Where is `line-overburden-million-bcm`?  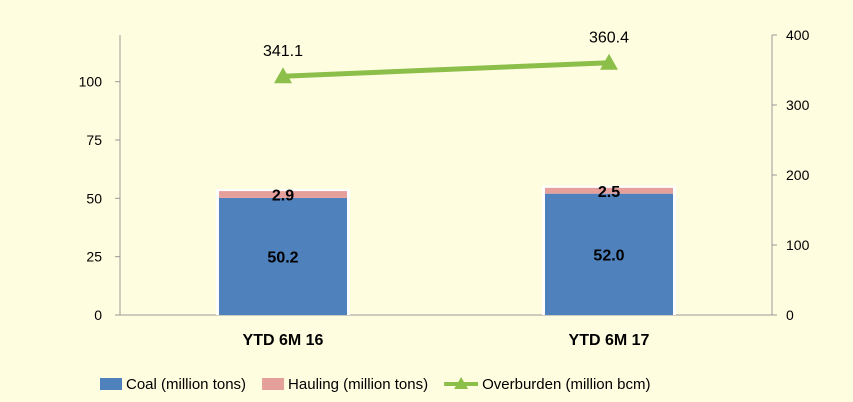 line-overburden-million-bcm is located at coordinates (446, 69).